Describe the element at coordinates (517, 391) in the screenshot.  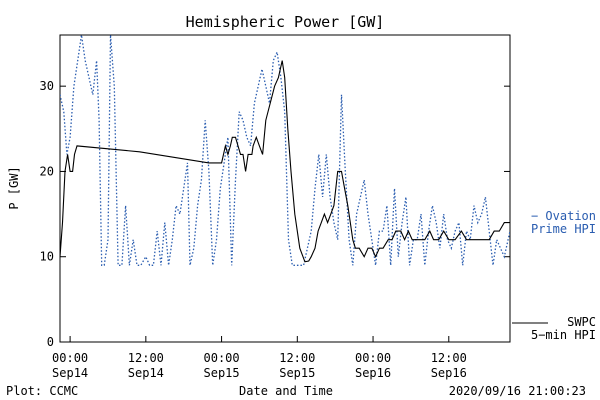
I see `footer-timestamp: 2020/09/16 21:00:23` at that location.